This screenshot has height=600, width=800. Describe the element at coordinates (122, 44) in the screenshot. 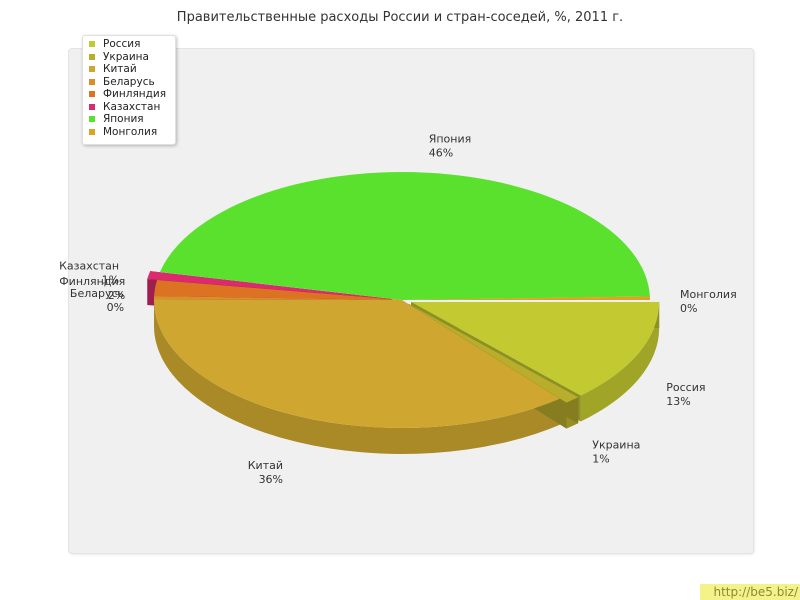

I see `legend-label: Россия` at that location.